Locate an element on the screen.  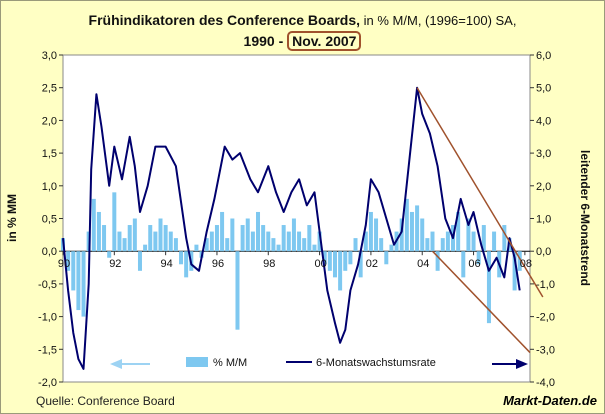
x-tick-label: 98 is located at coordinates (269, 264).